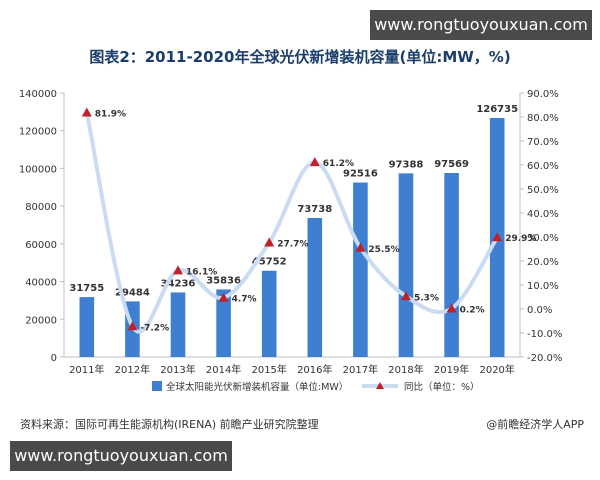 The height and width of the screenshot is (480, 600). What do you see at coordinates (543, 238) in the screenshot?
I see `right-axis-tick-label: 30.0%` at bounding box center [543, 238].